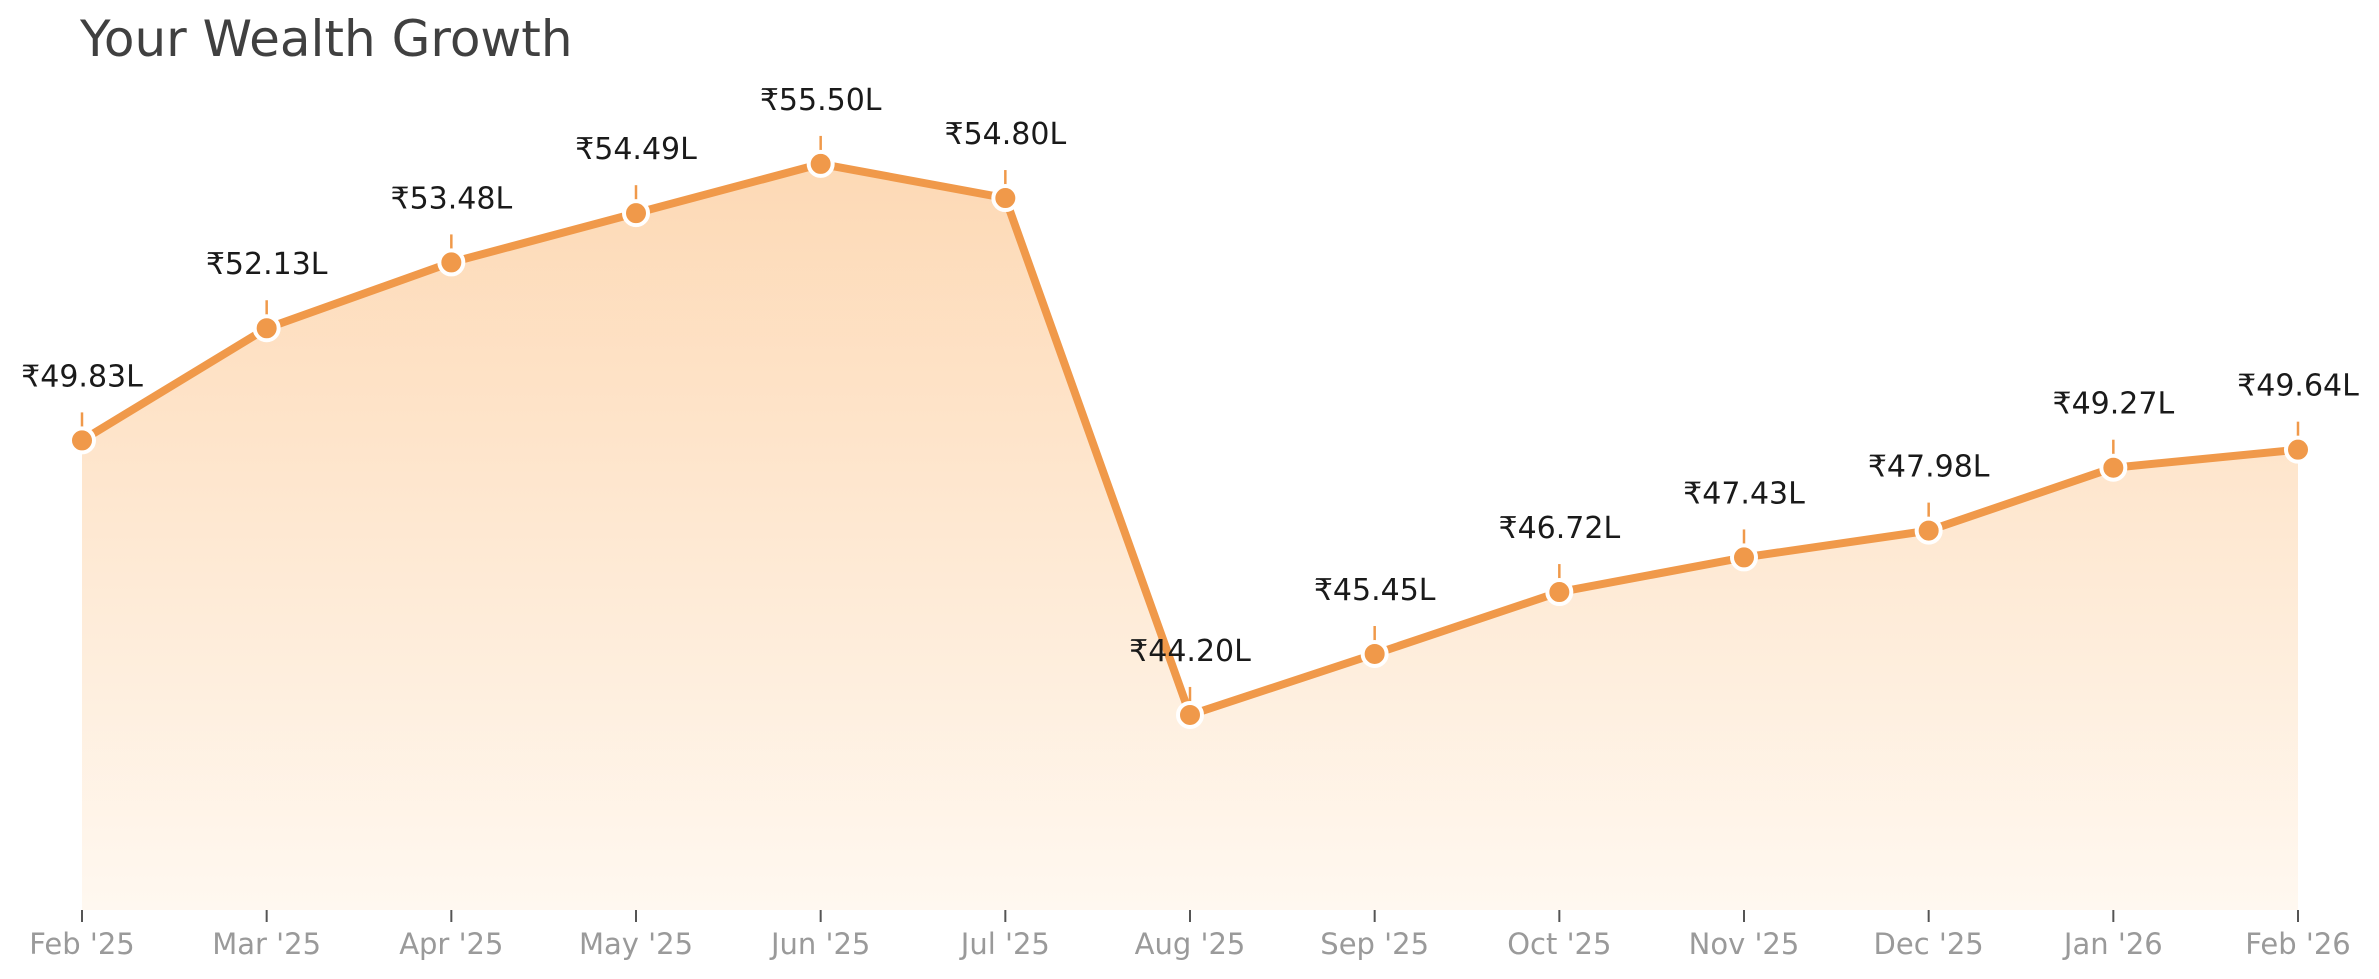 The width and height of the screenshot is (2379, 979). I want to click on data-label: ₹49.27L, so click(2113, 404).